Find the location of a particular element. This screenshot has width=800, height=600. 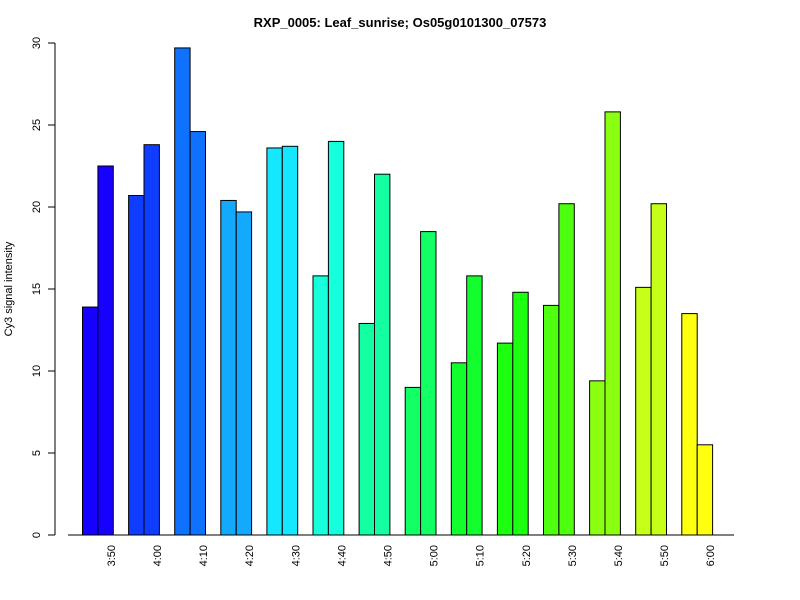

y-tick-label: 15 is located at coordinates (37, 289).